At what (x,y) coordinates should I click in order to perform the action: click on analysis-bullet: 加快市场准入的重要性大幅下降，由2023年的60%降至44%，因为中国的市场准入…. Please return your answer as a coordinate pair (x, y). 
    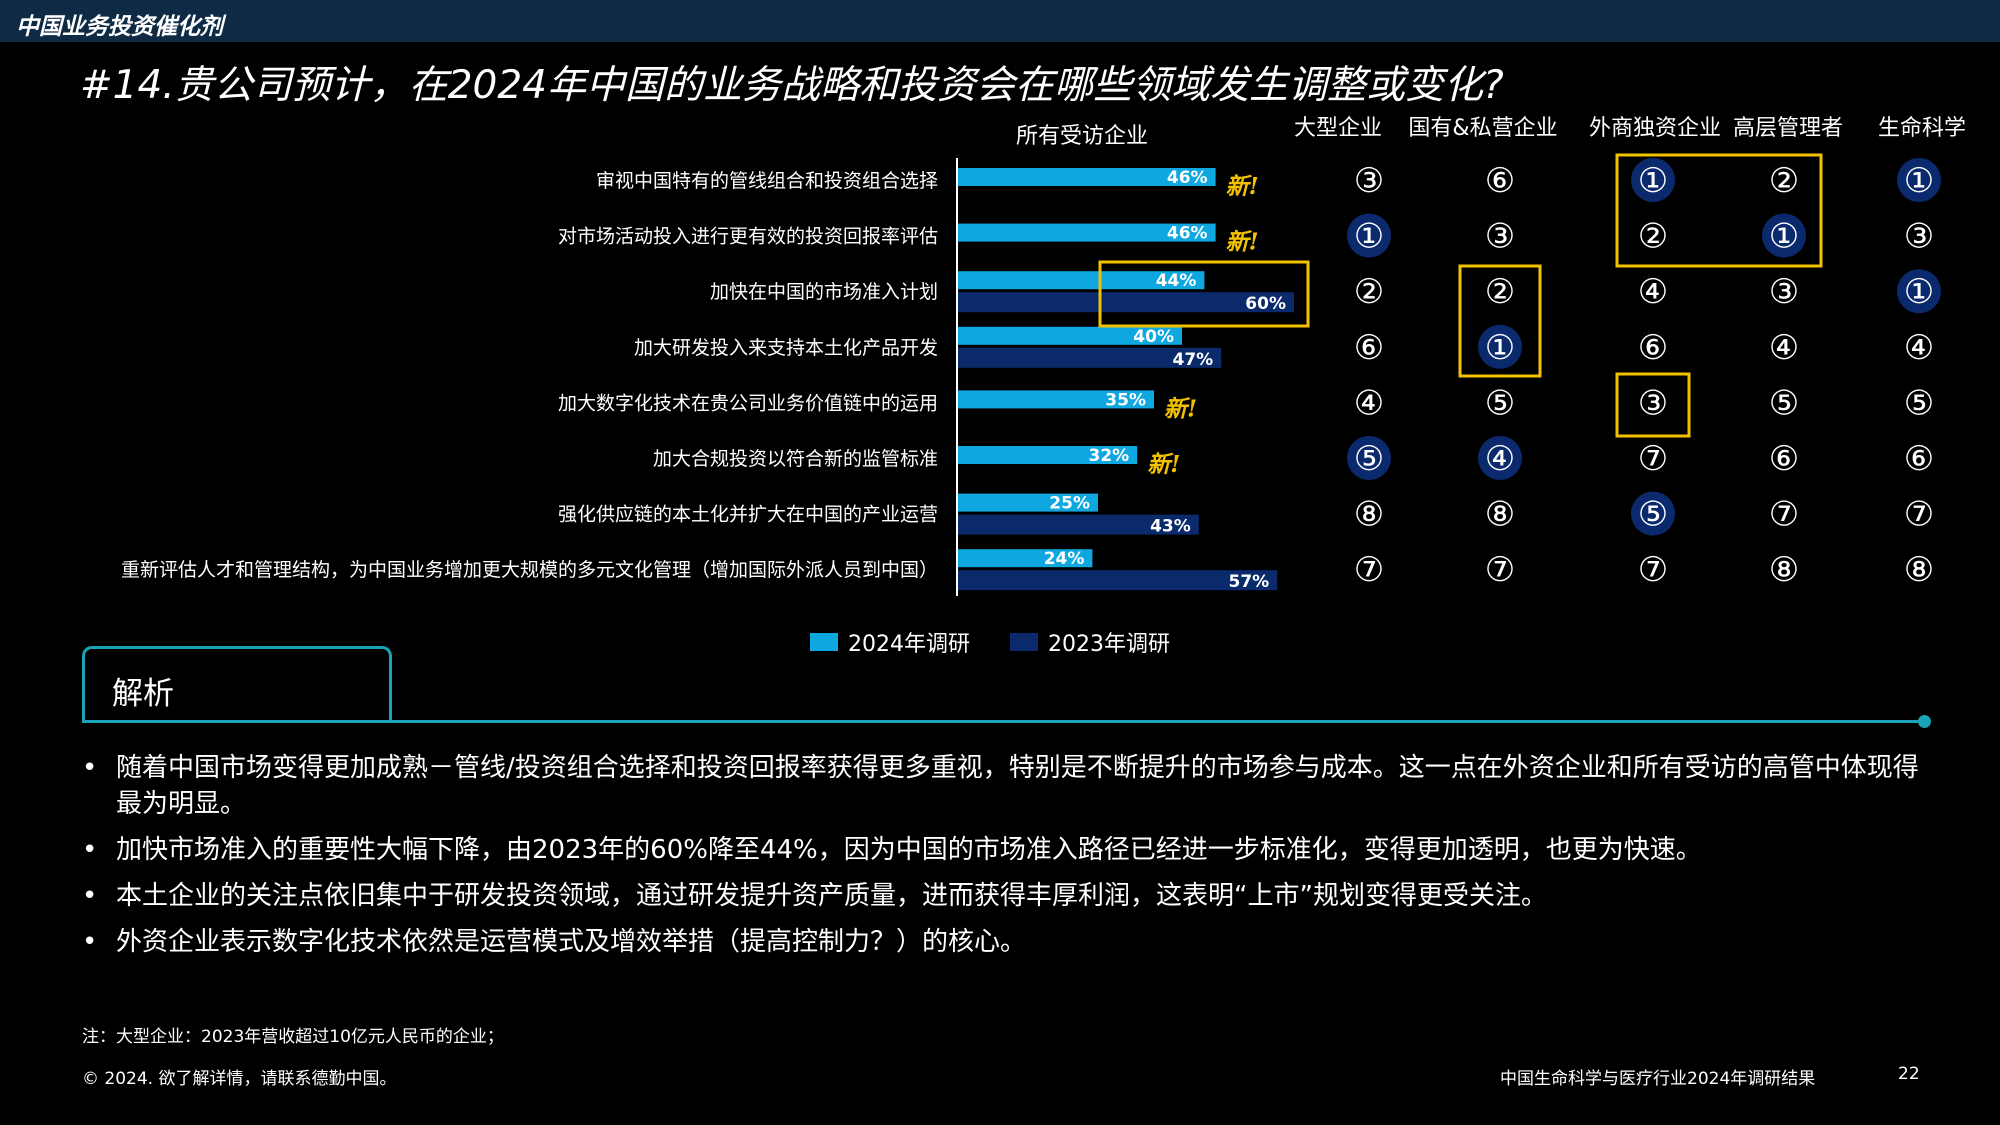
    Looking at the image, I should click on (1007, 850).